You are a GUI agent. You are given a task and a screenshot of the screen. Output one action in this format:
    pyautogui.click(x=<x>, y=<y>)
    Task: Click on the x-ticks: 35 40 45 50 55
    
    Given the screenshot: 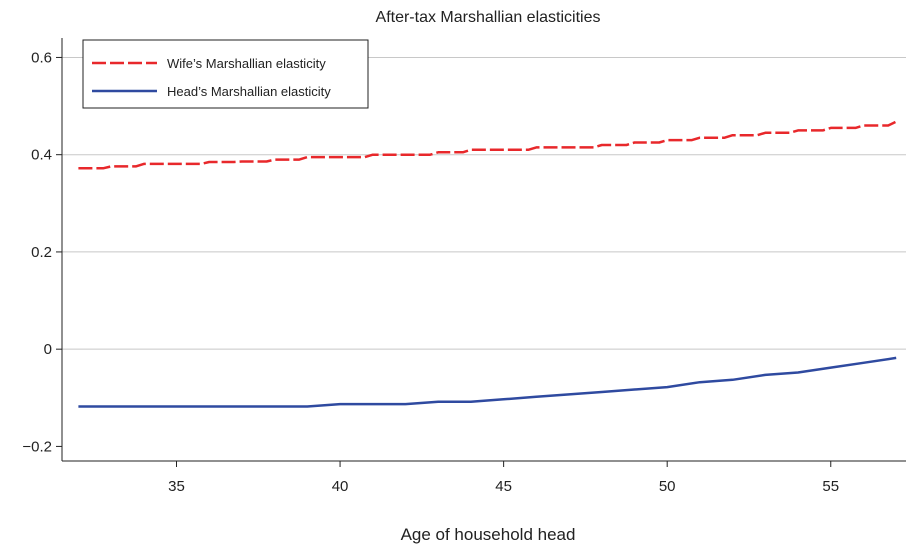 What is the action you would take?
    pyautogui.click(x=503, y=478)
    